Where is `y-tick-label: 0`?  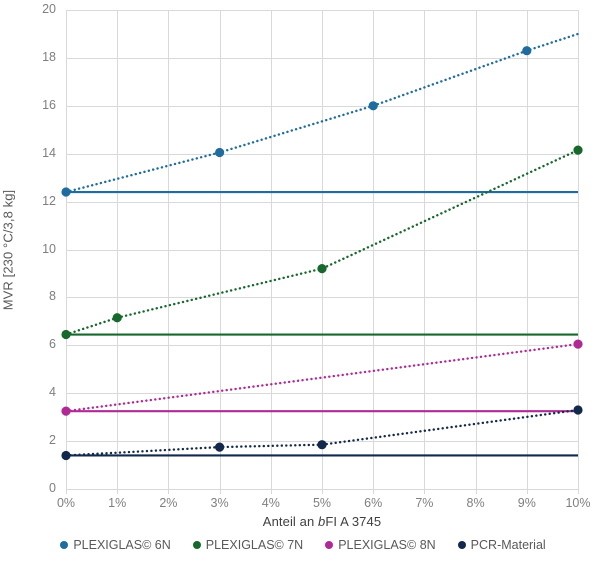
y-tick-label: 0 is located at coordinates (52, 488).